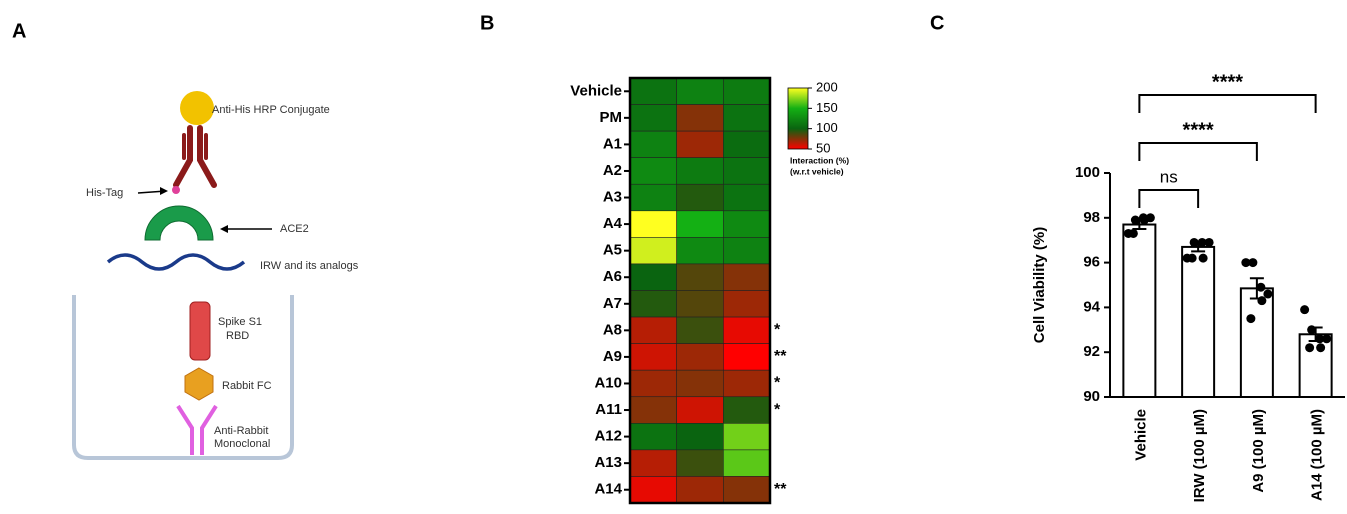  What do you see at coordinates (819, 160) in the screenshot?
I see `colorbar-label: Interaction (%)` at bounding box center [819, 160].